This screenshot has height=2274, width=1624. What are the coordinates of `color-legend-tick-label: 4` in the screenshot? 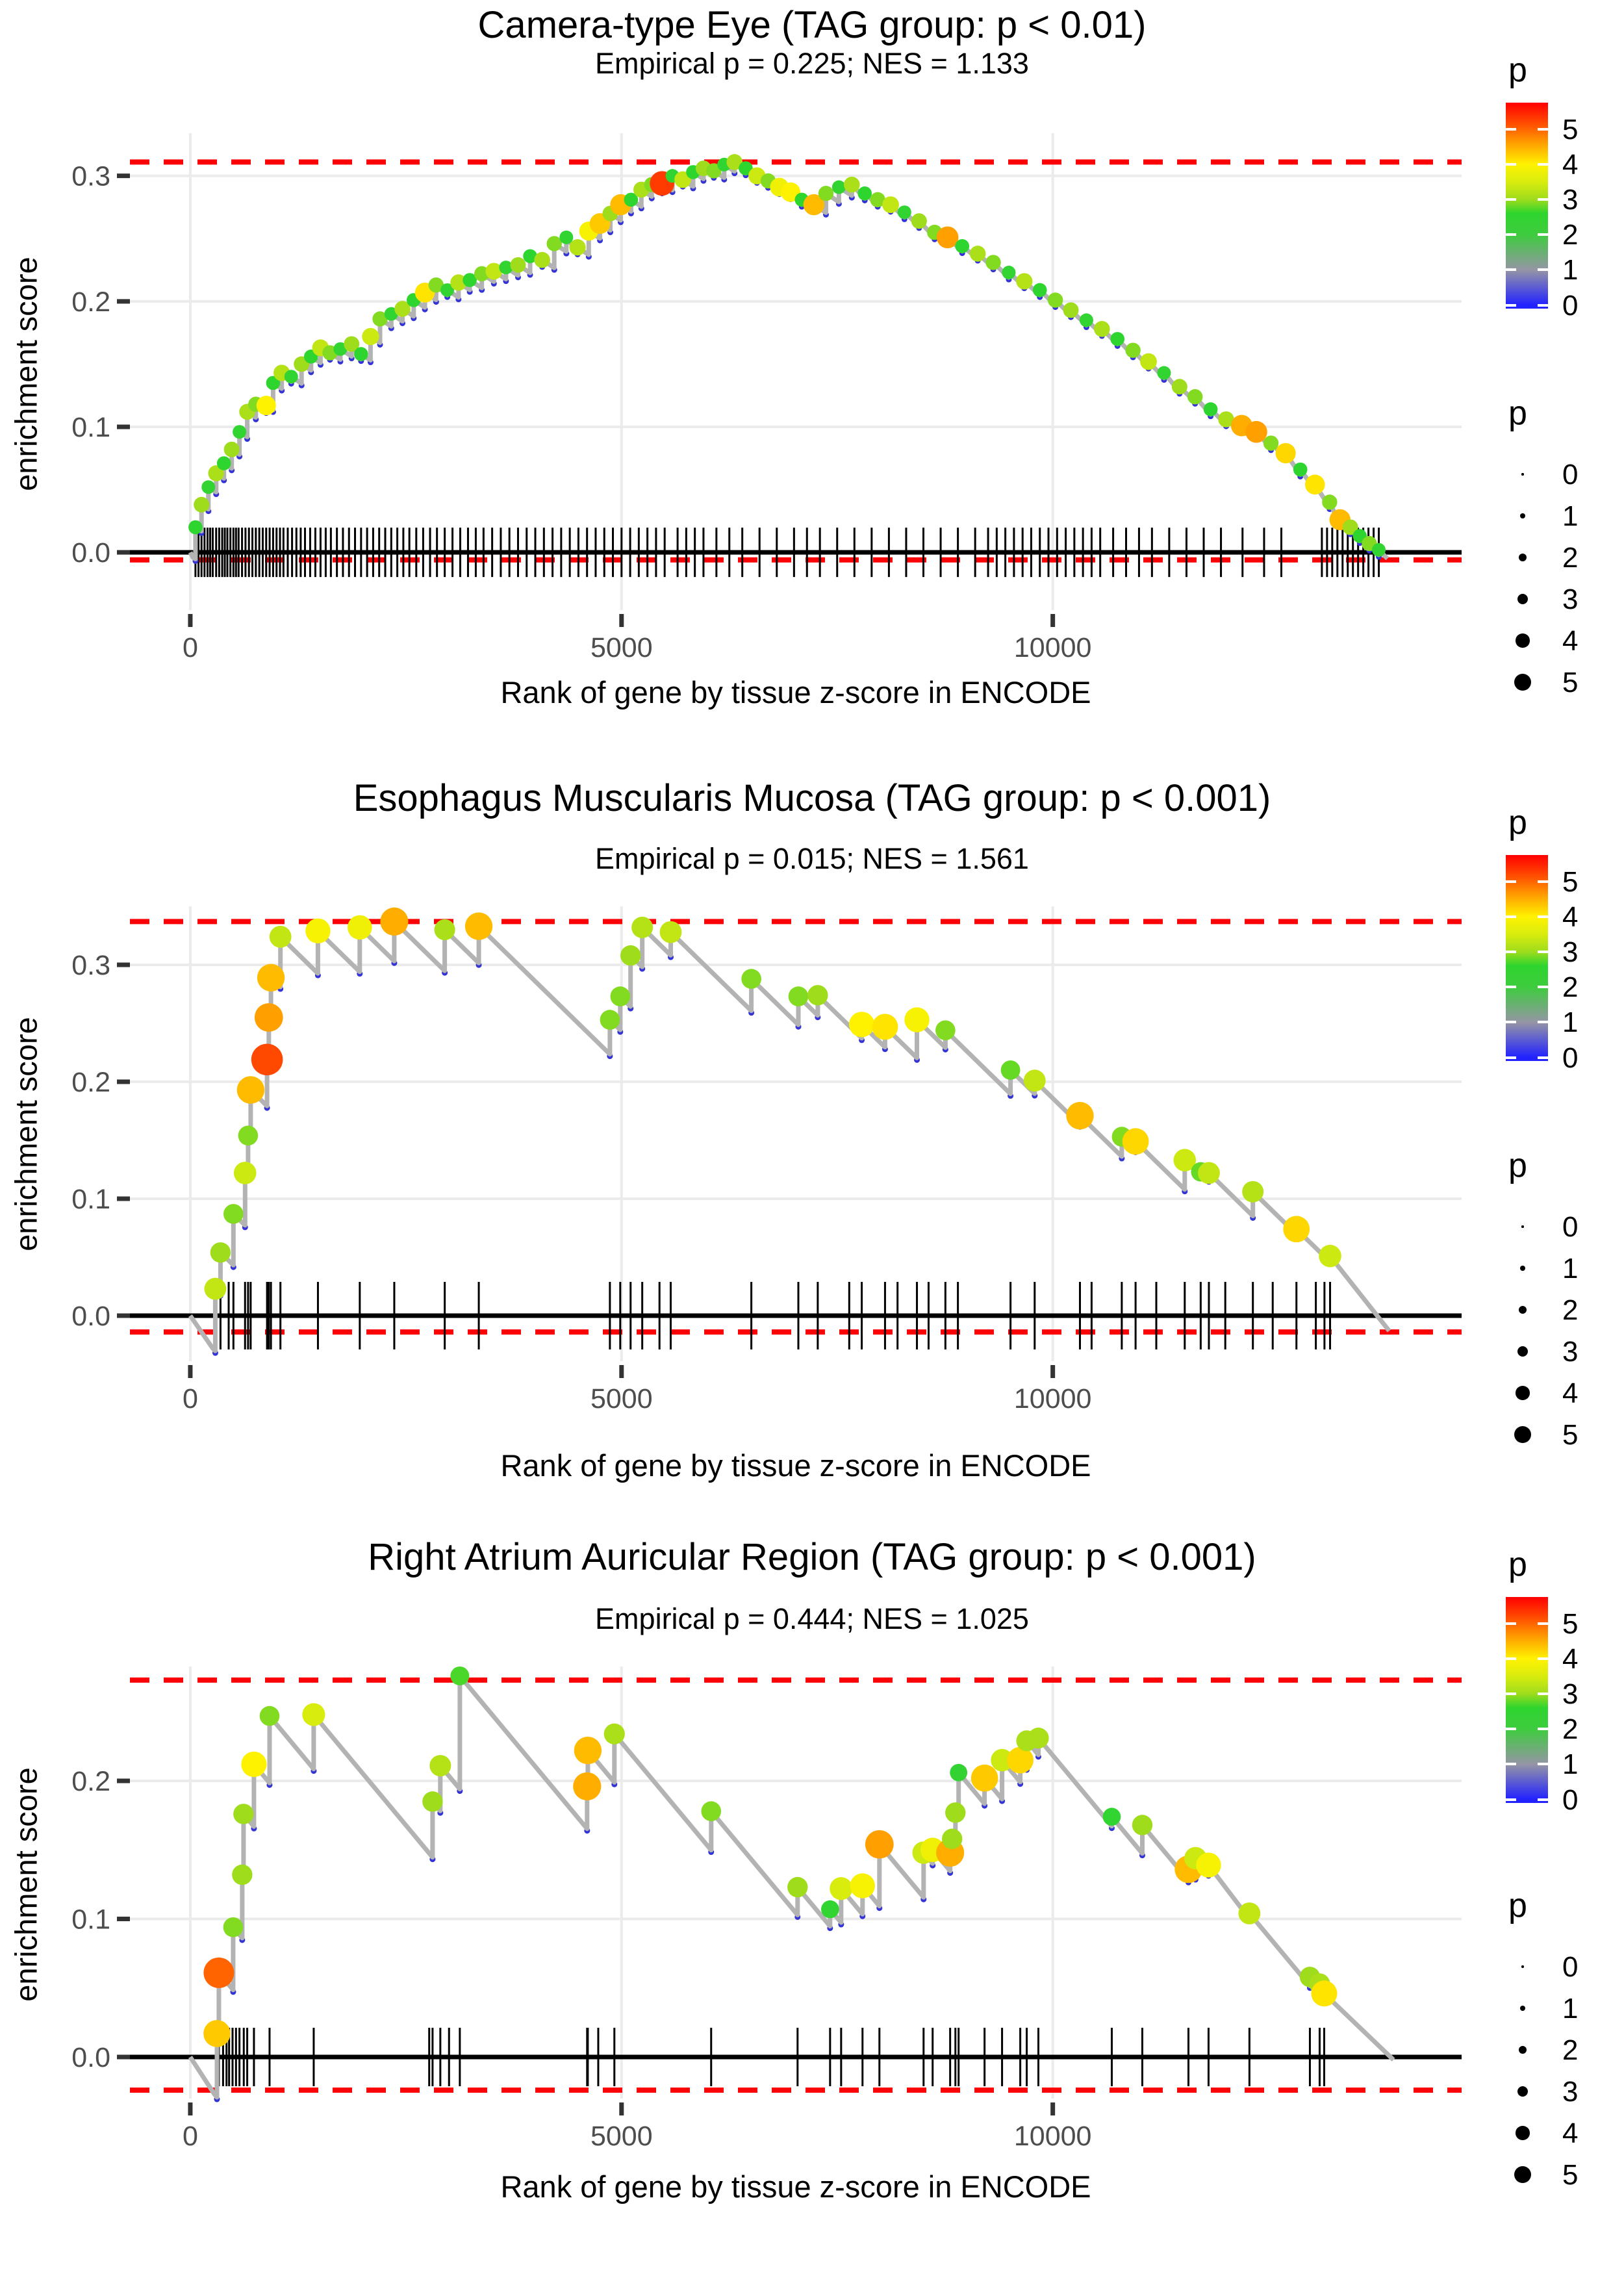 It's located at (1570, 1658).